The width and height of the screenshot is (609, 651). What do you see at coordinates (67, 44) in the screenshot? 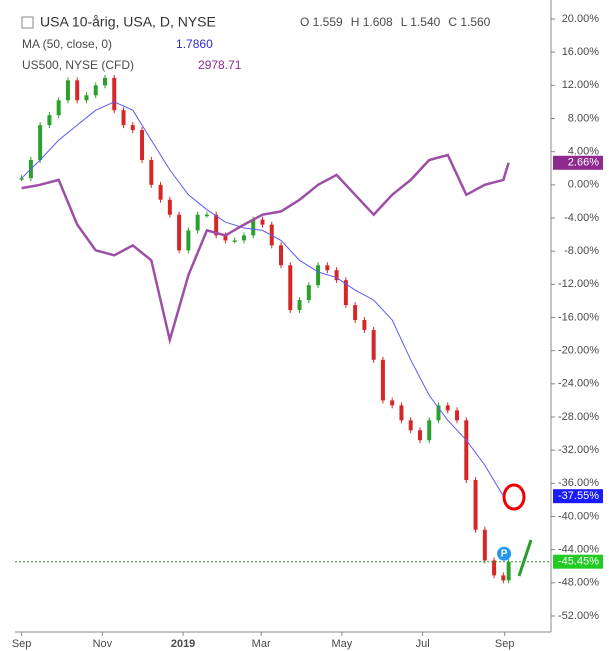
I see `indicator-name: MA (50, close, 0)` at bounding box center [67, 44].